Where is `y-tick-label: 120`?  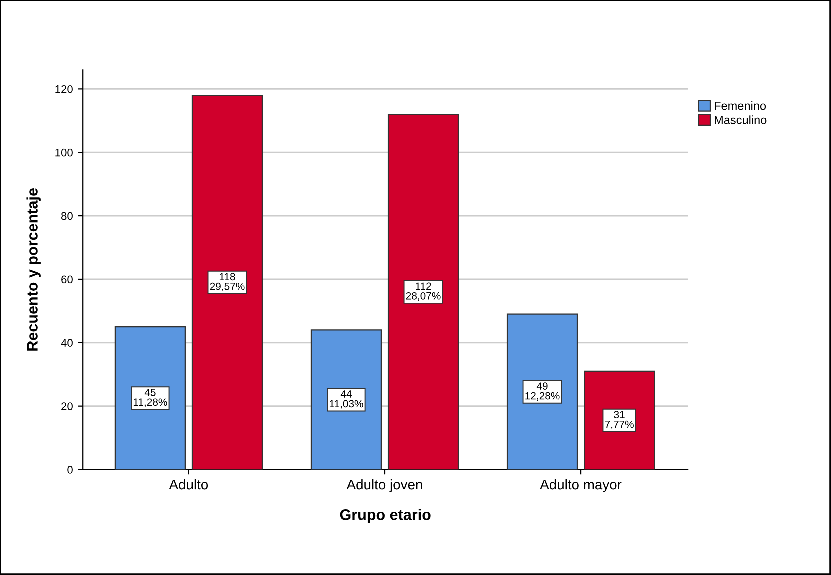
y-tick-label: 120 is located at coordinates (64, 89).